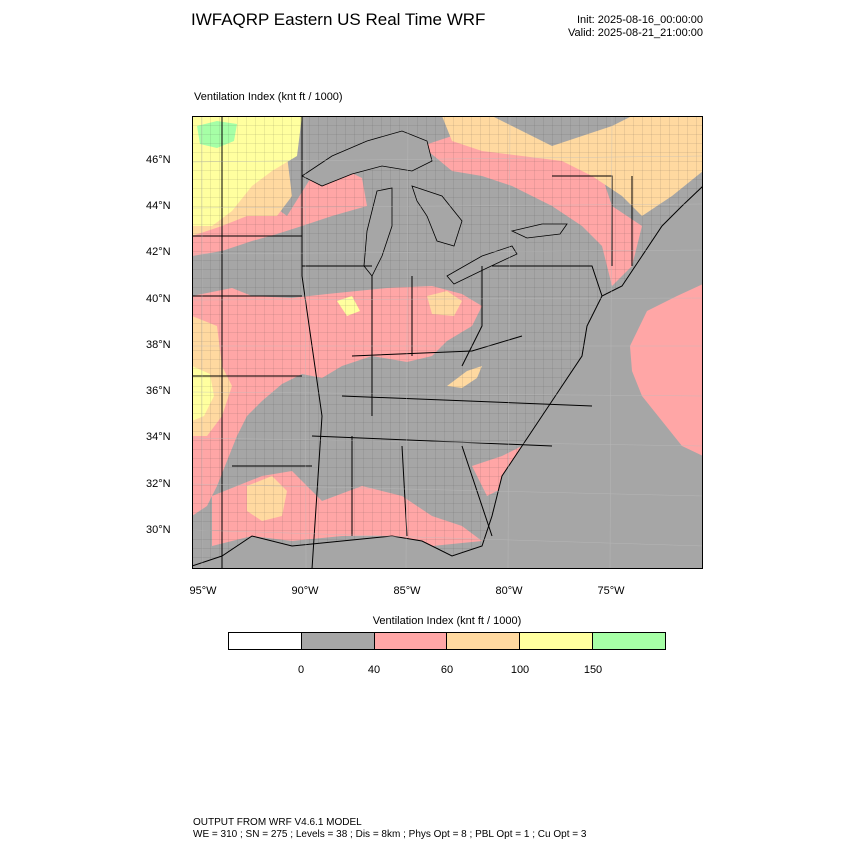 This screenshot has width=850, height=850. What do you see at coordinates (305, 591) in the screenshot?
I see `lon-label-90: 90°W` at bounding box center [305, 591].